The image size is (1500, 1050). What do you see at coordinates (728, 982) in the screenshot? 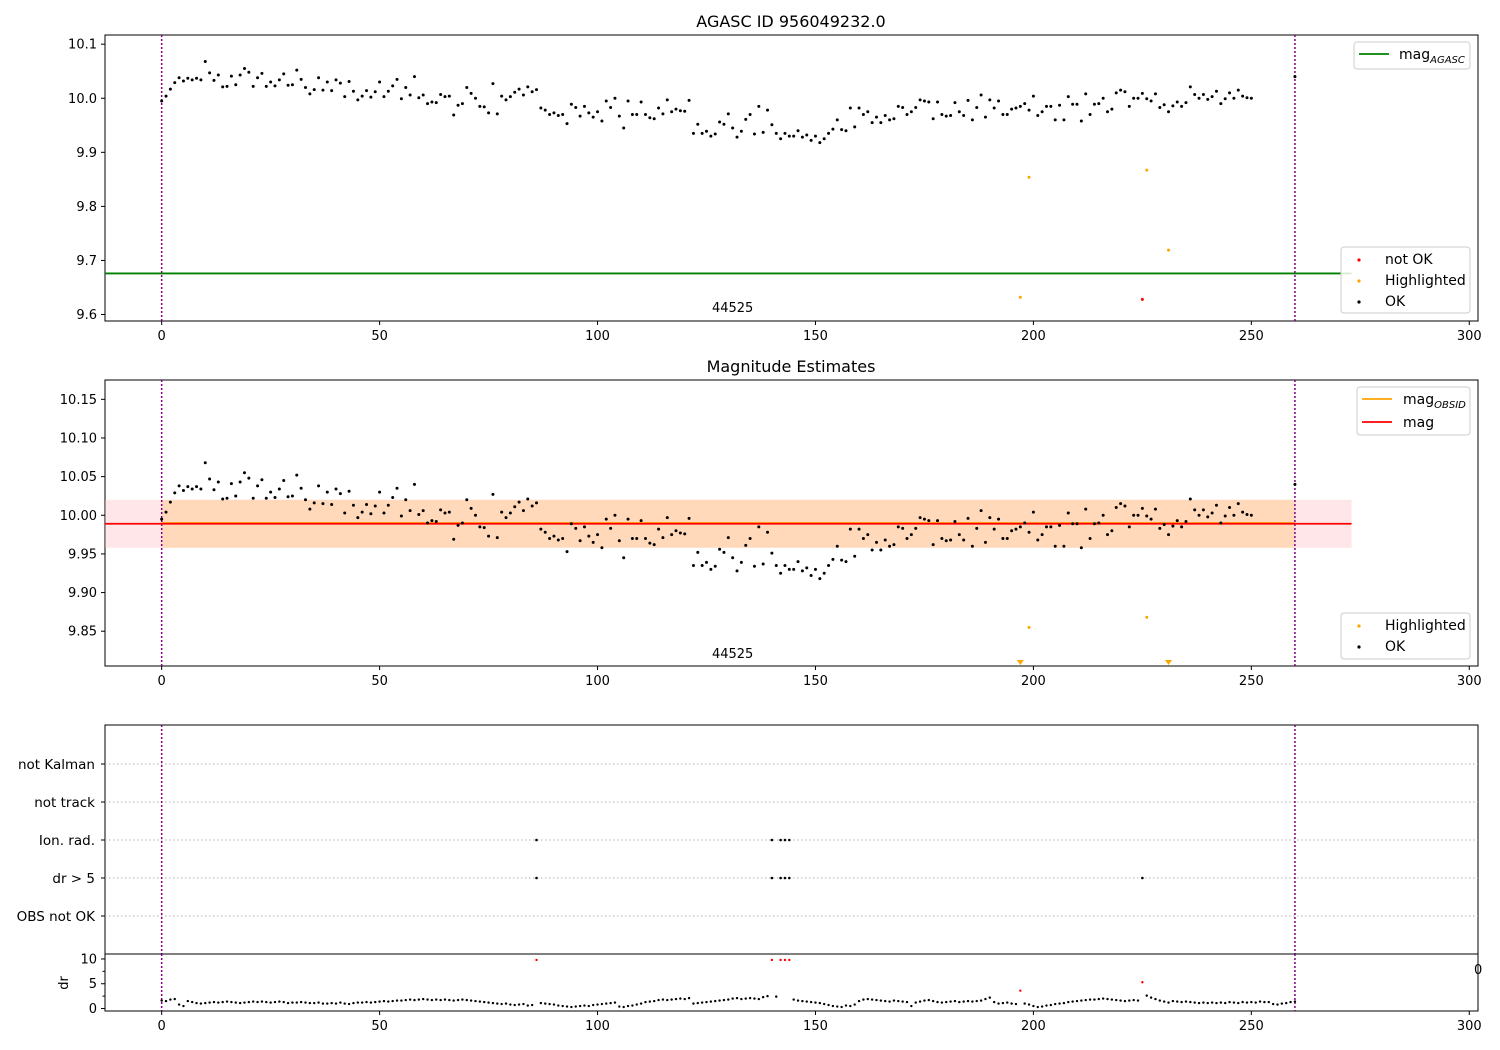
I see `panel4-plot-area` at bounding box center [728, 982].